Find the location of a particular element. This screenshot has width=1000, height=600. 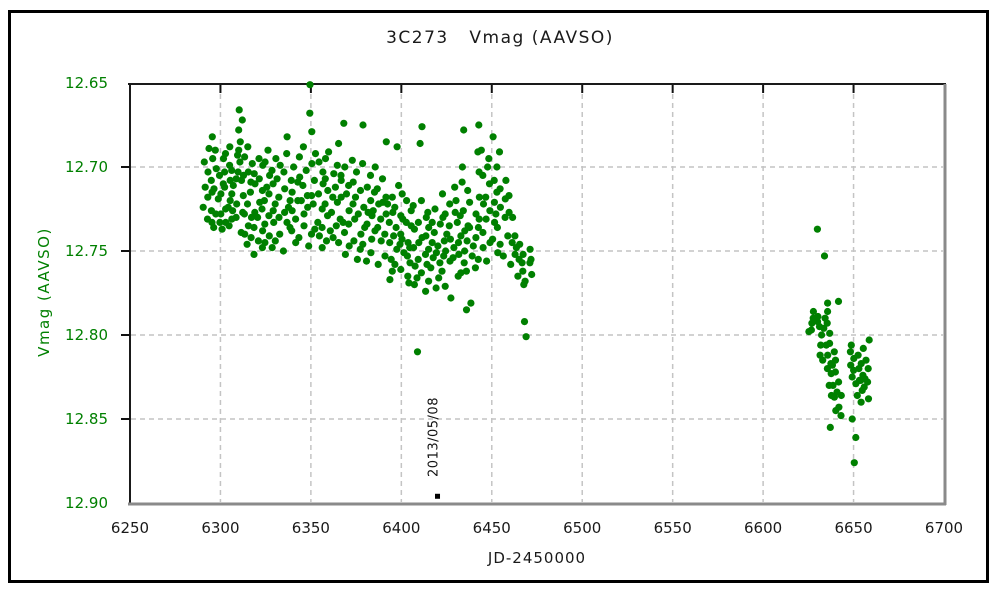

chart-title: 3C273 Vmag (AAVSO) is located at coordinates (500, 38).